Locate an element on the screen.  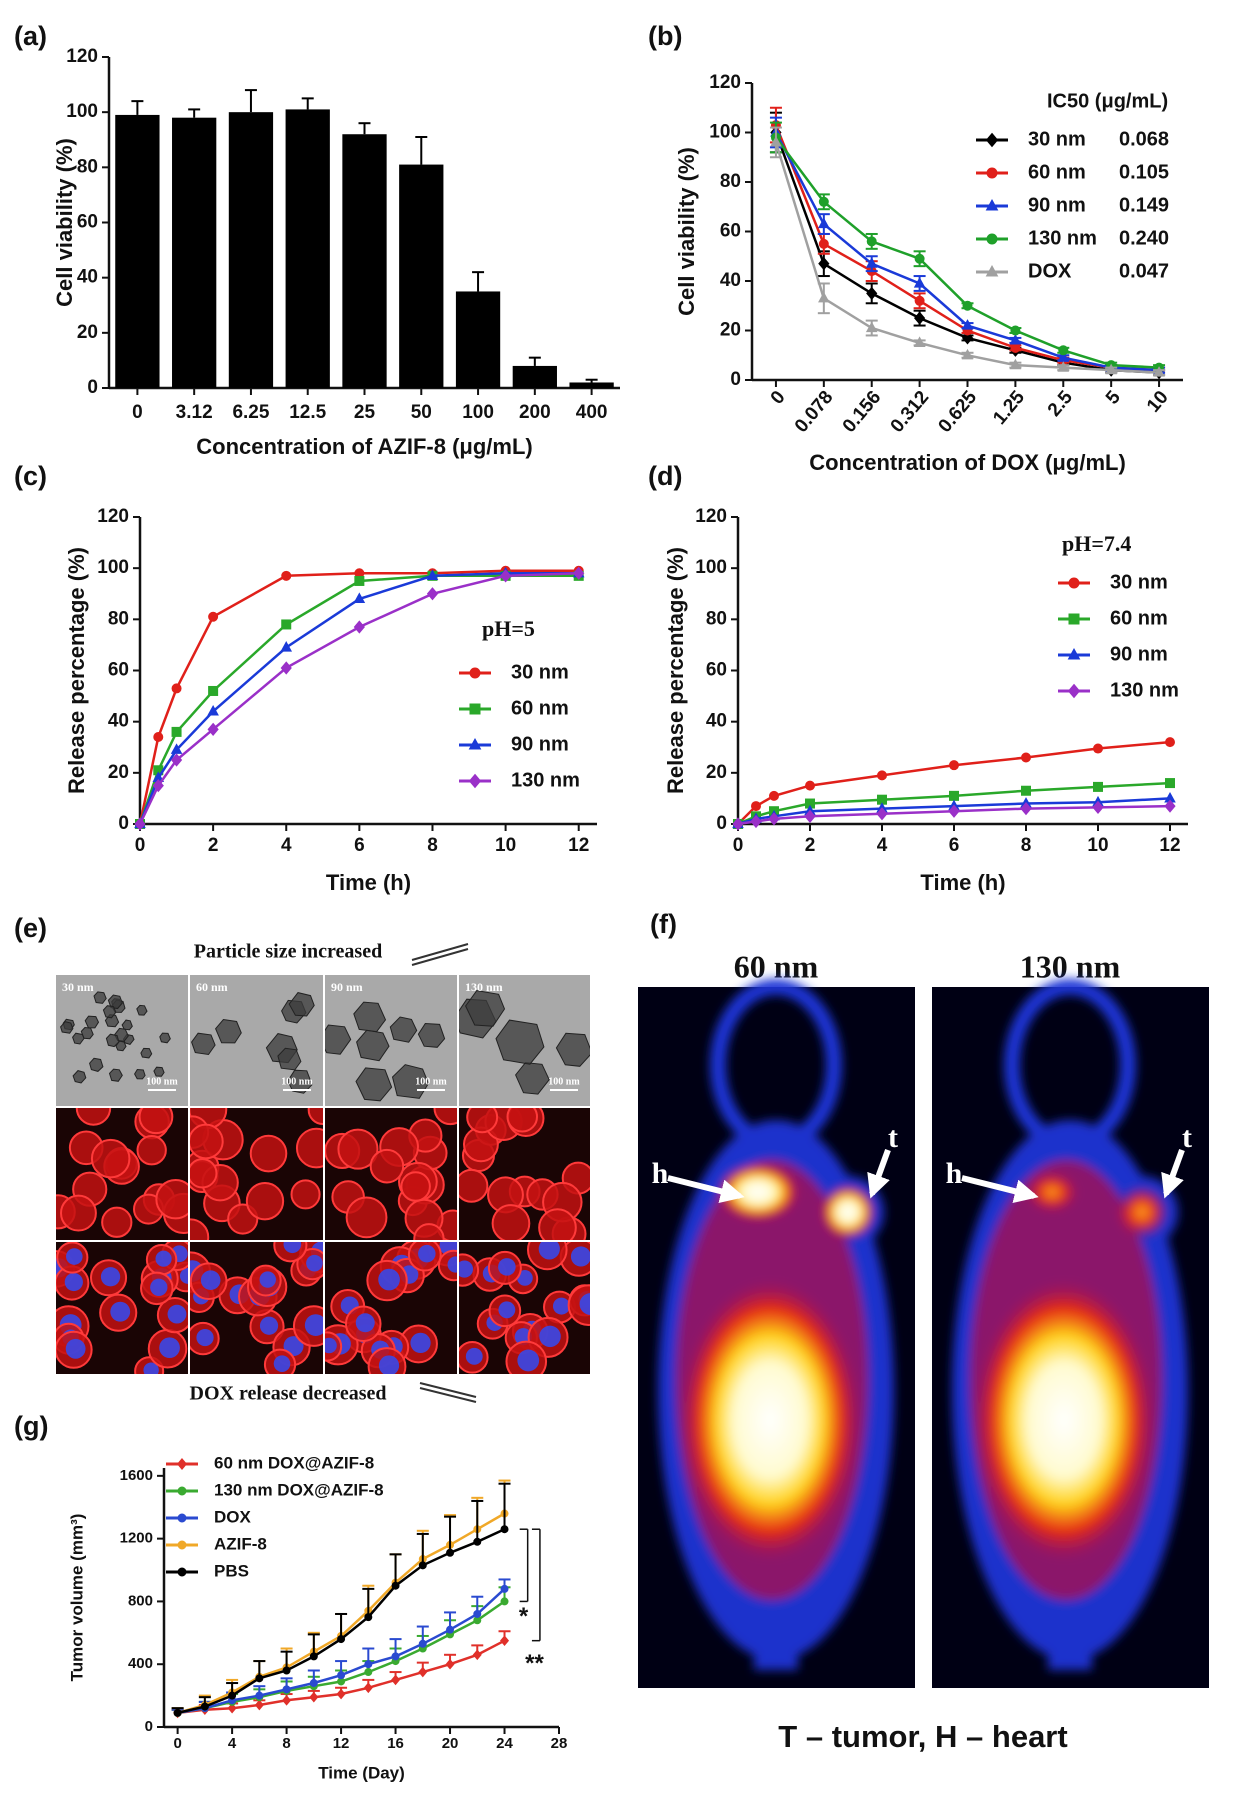
y-tick-label: 400 is located at coordinates (140, 1663).